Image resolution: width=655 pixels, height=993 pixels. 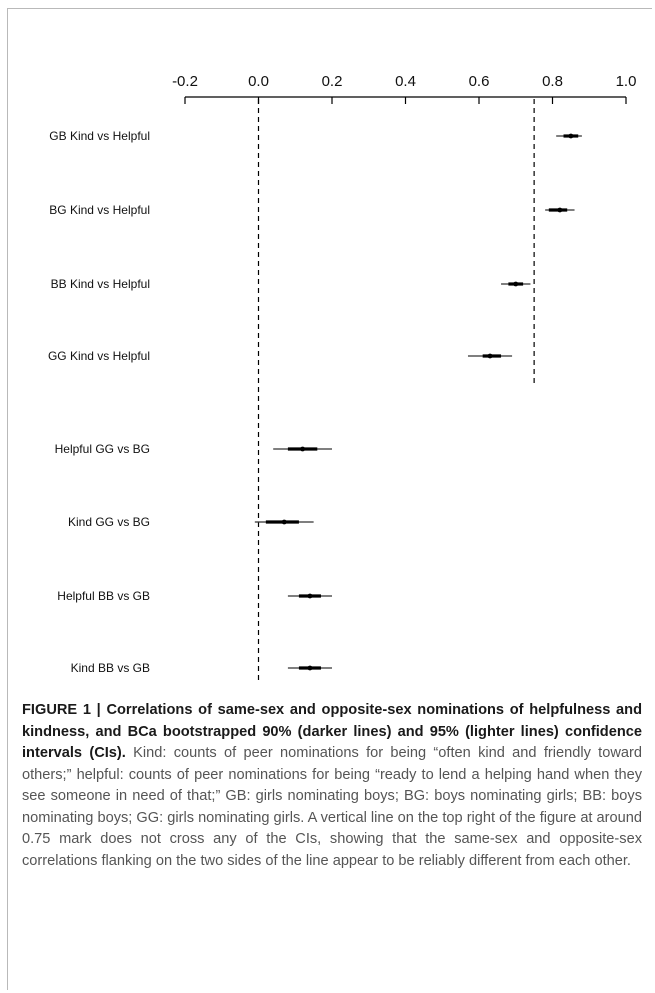 What do you see at coordinates (552, 81) in the screenshot?
I see `x-tick-label: 0.8` at bounding box center [552, 81].